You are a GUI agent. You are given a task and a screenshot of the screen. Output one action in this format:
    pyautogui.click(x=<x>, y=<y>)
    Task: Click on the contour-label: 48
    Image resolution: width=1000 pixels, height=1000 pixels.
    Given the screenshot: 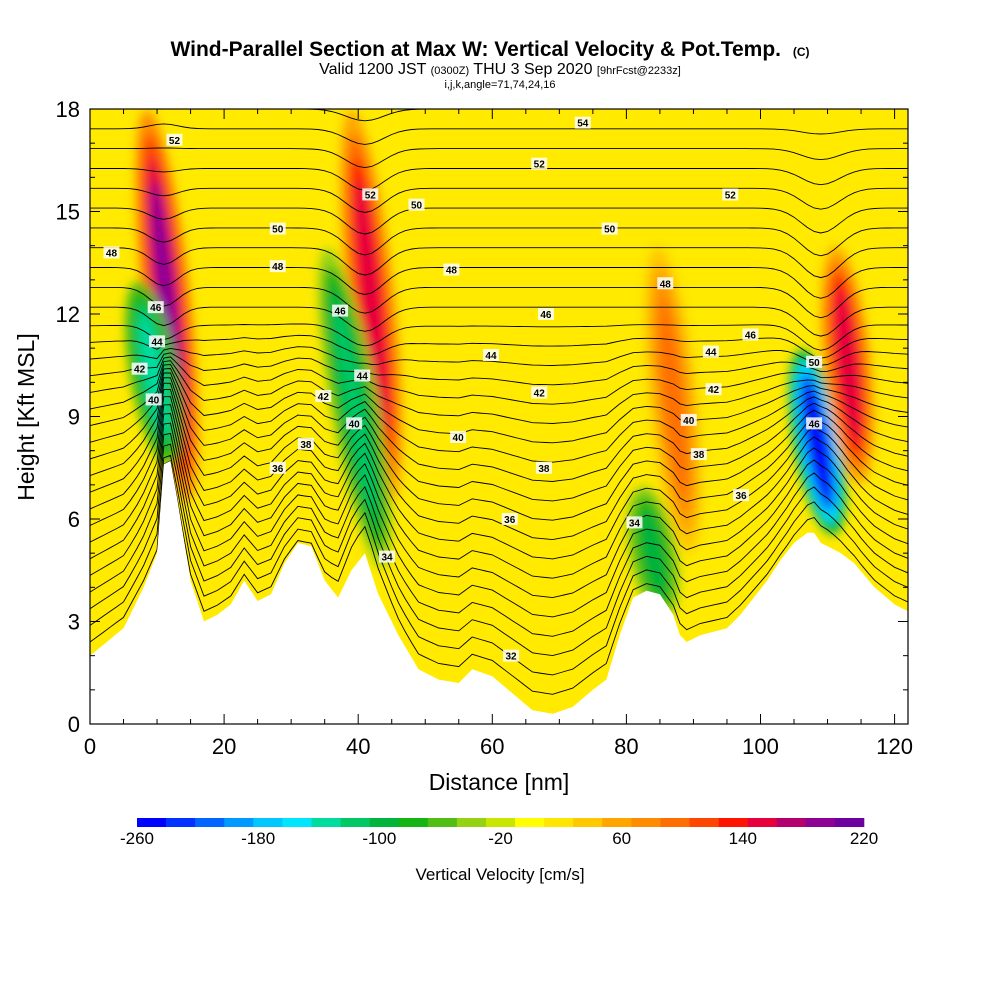 What is the action you would take?
    pyautogui.click(x=277, y=266)
    